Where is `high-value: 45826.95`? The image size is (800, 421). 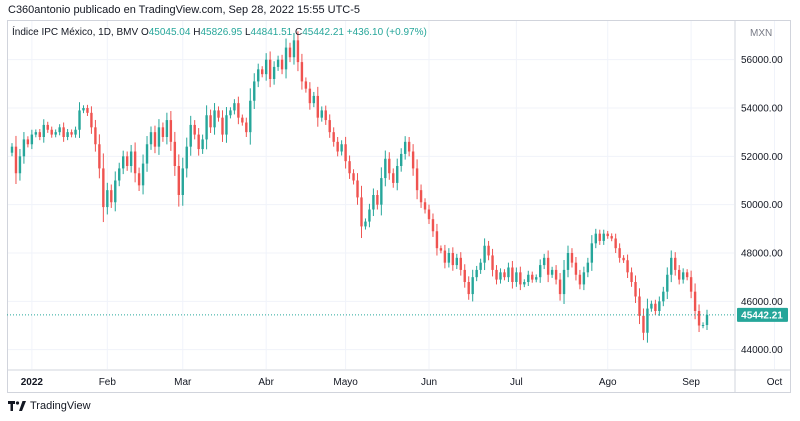
high-value: 45826.95 is located at coordinates (221, 32).